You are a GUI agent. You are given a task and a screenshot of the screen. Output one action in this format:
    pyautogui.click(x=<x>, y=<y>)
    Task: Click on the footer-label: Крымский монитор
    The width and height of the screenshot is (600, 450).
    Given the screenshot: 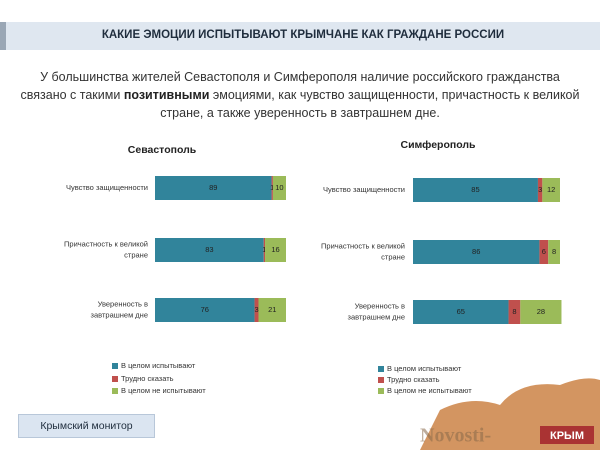 What is the action you would take?
    pyautogui.click(x=86, y=426)
    